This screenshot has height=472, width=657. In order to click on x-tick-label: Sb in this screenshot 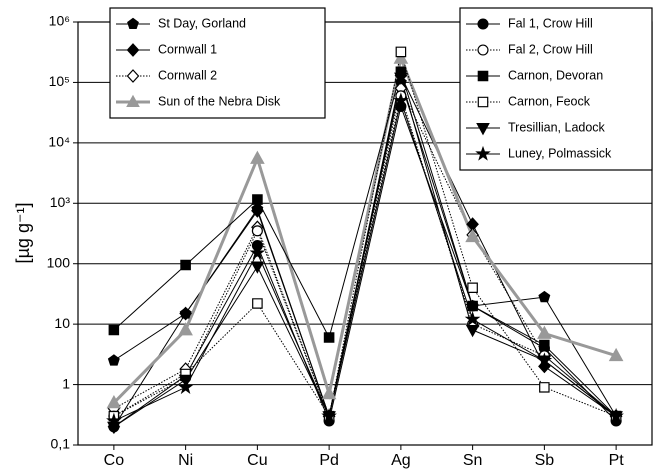, I will do `click(545, 460)`.